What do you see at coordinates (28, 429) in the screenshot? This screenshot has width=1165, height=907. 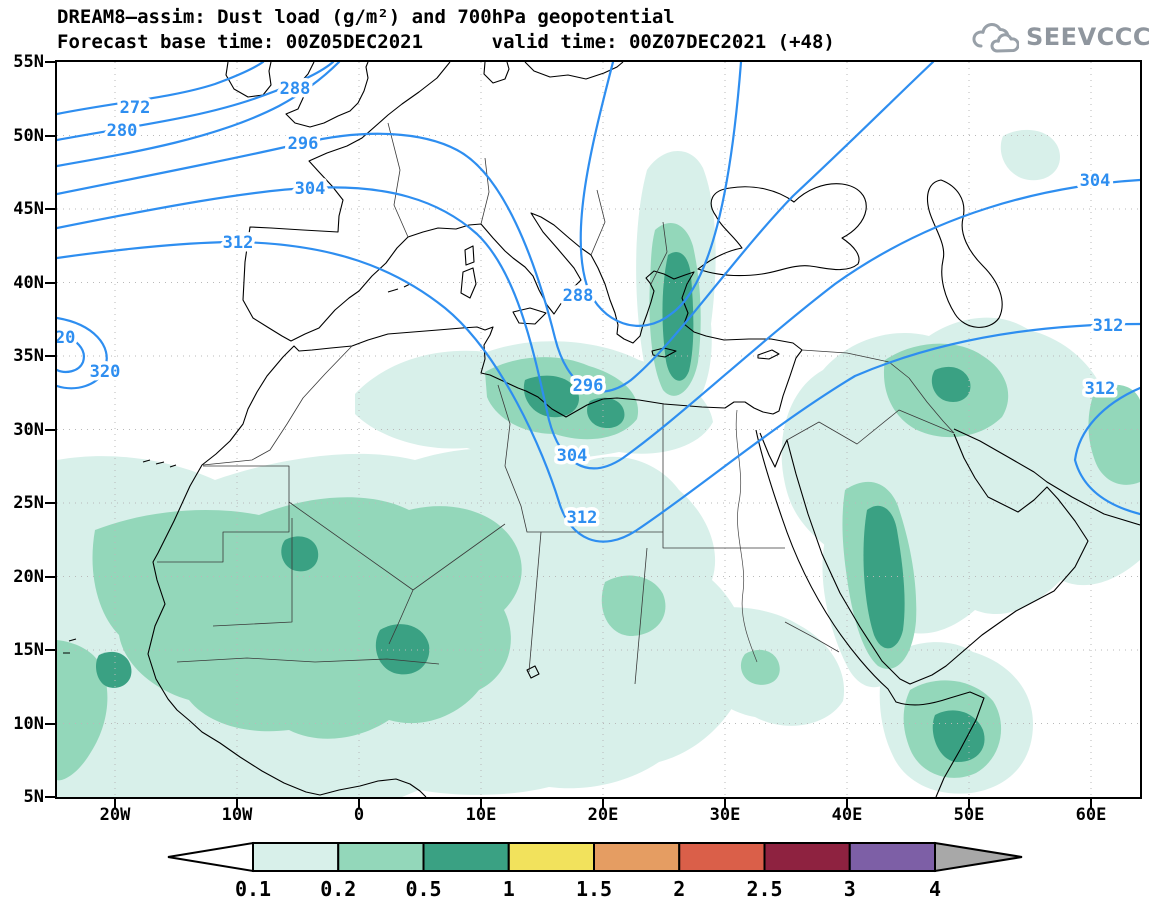 I see `y-axis-label: 30N` at bounding box center [28, 429].